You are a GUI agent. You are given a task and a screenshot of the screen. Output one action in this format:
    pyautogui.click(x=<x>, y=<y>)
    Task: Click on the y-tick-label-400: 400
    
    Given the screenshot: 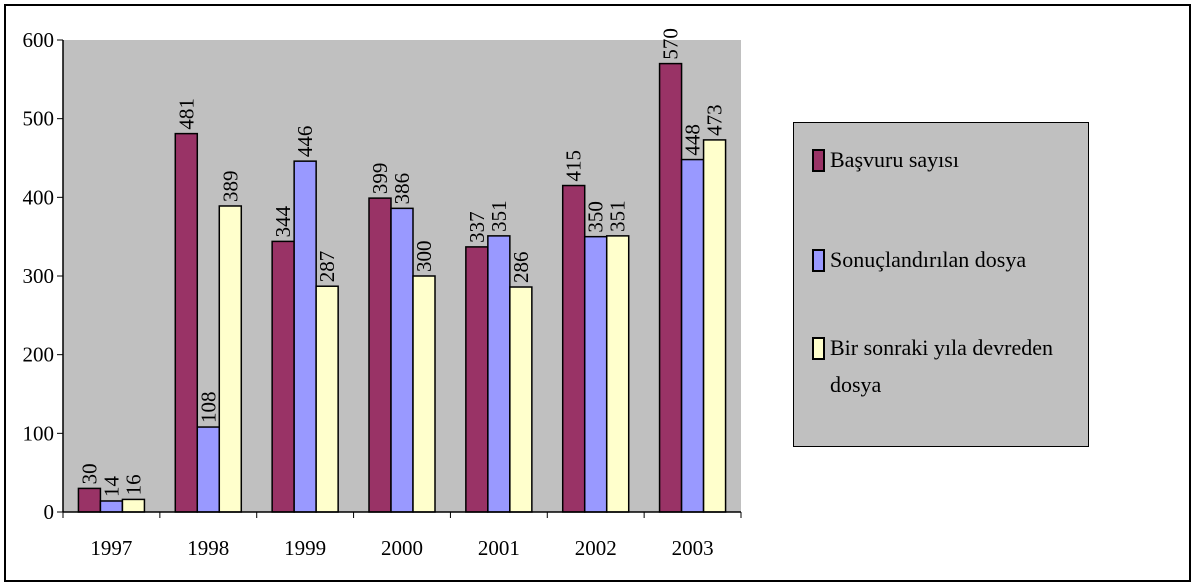 What is the action you would take?
    pyautogui.click(x=39, y=197)
    